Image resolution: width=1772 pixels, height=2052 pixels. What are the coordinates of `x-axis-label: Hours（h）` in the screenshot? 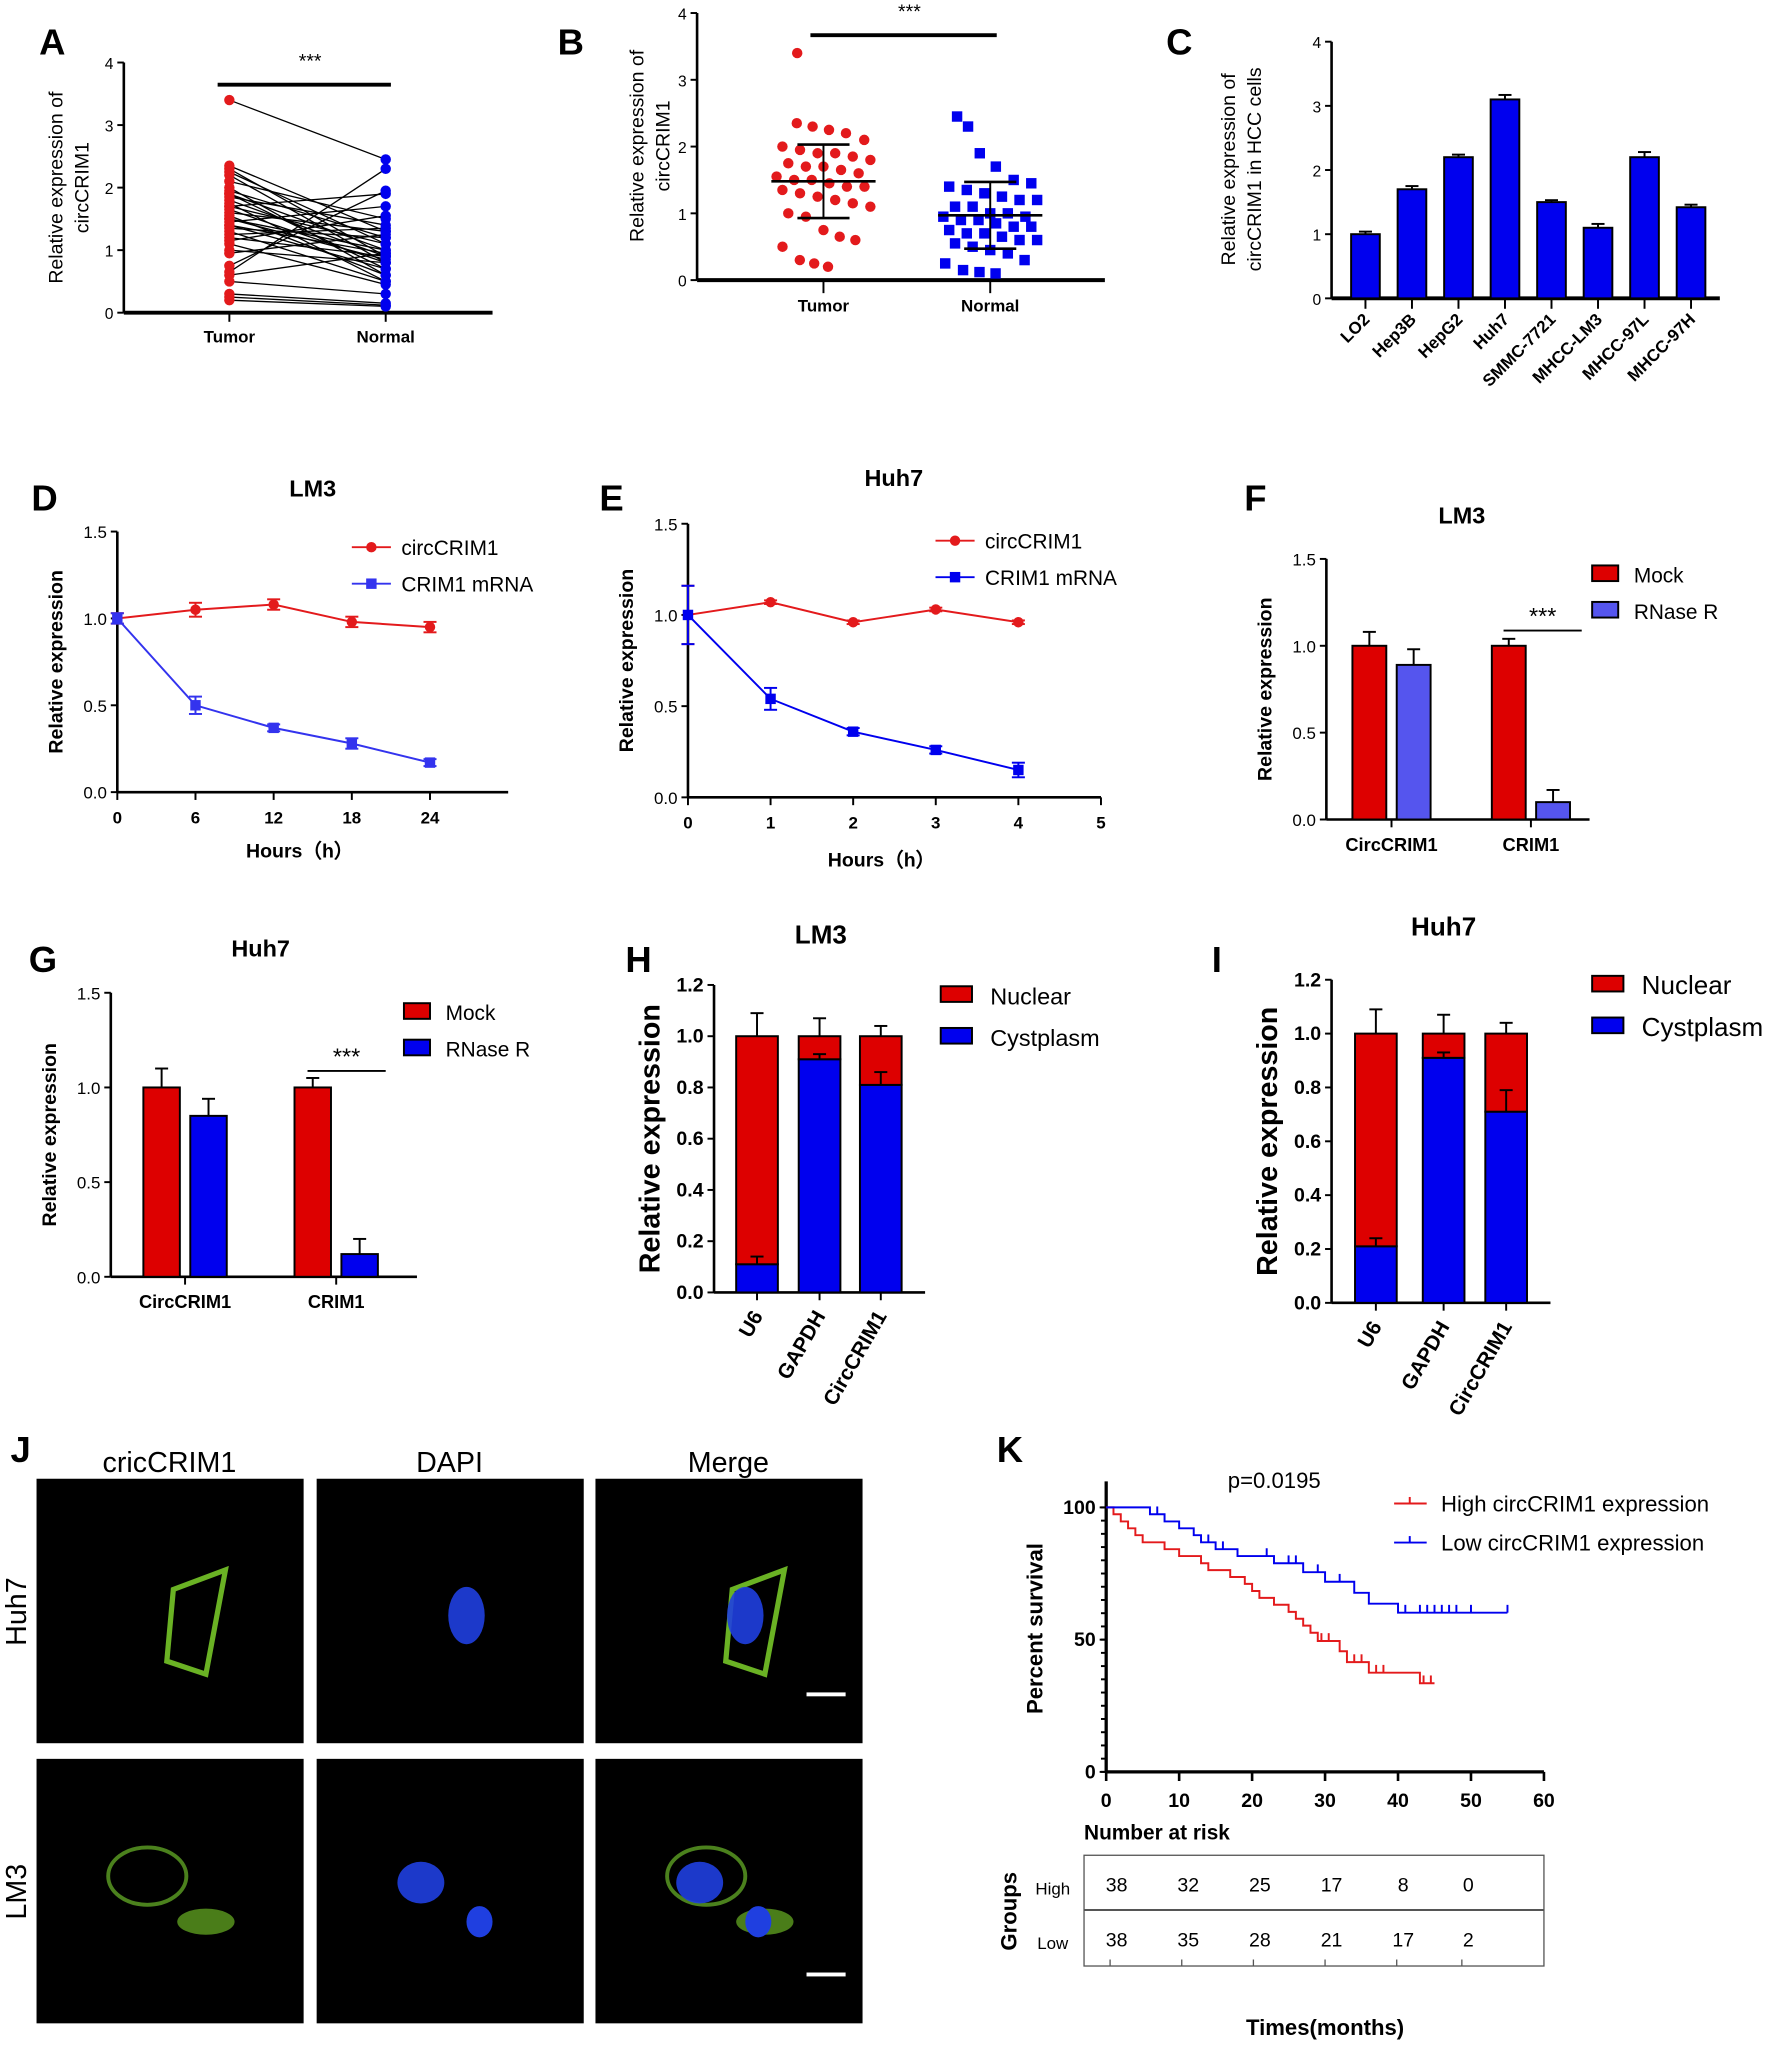 It's located at (299, 850).